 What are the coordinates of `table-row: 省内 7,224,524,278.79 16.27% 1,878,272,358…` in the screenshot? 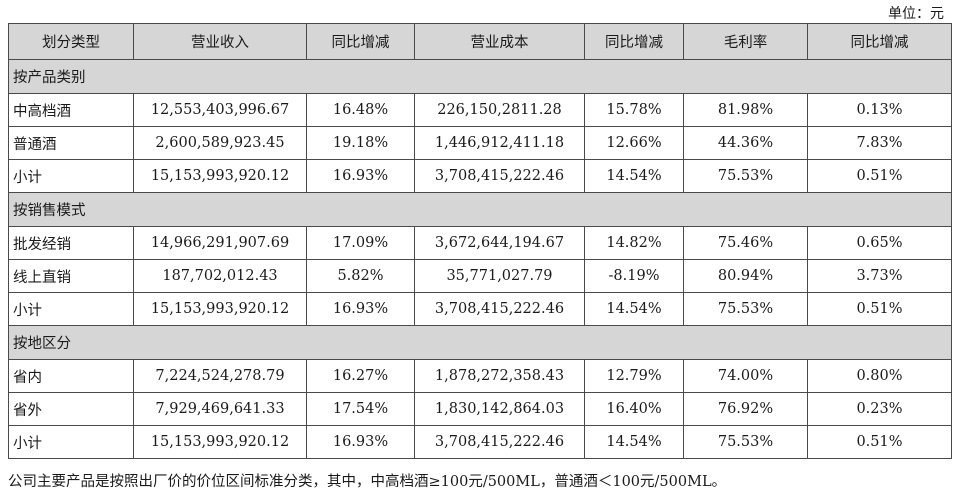 It's located at (480, 376).